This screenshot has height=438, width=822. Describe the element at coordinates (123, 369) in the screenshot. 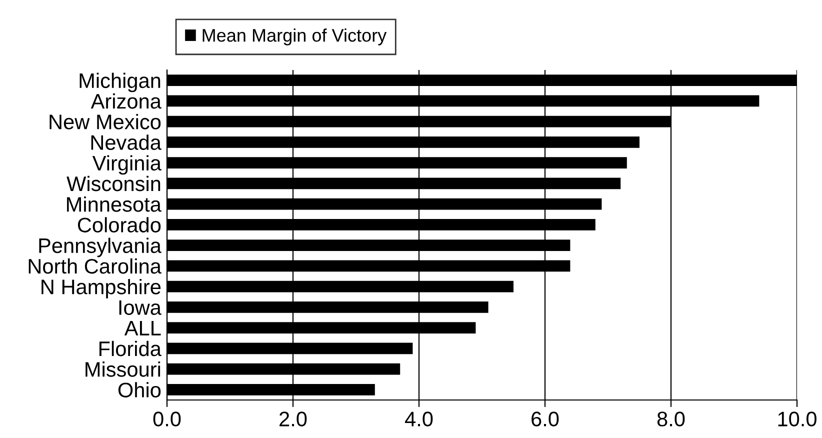

I see `y-tick-label: Missouri` at that location.